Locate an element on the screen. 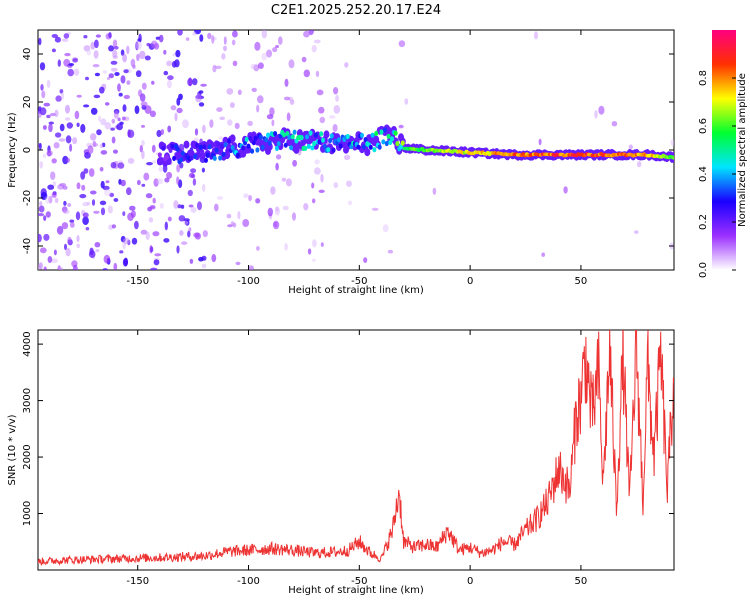  ridge-halo is located at coordinates (388, 130).